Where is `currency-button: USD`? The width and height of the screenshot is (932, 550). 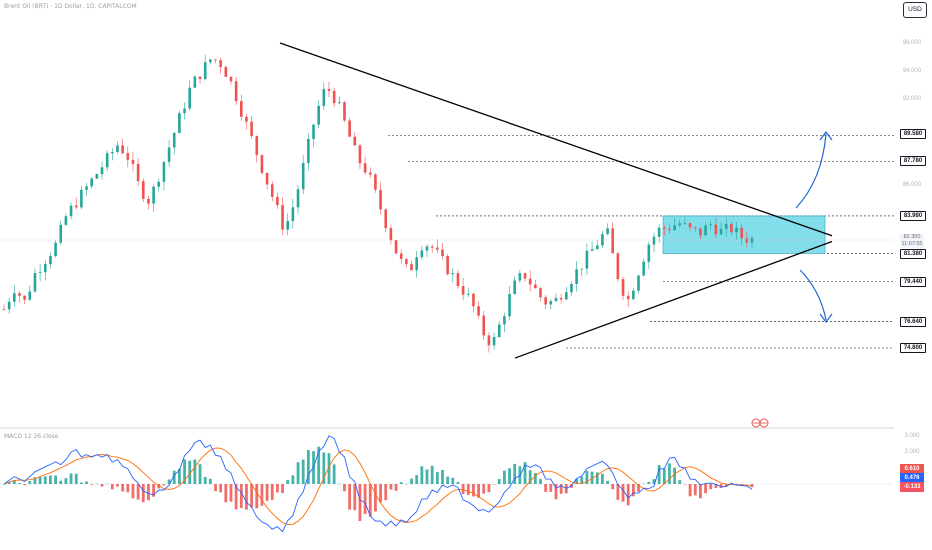
currency-button: USD is located at coordinates (915, 10).